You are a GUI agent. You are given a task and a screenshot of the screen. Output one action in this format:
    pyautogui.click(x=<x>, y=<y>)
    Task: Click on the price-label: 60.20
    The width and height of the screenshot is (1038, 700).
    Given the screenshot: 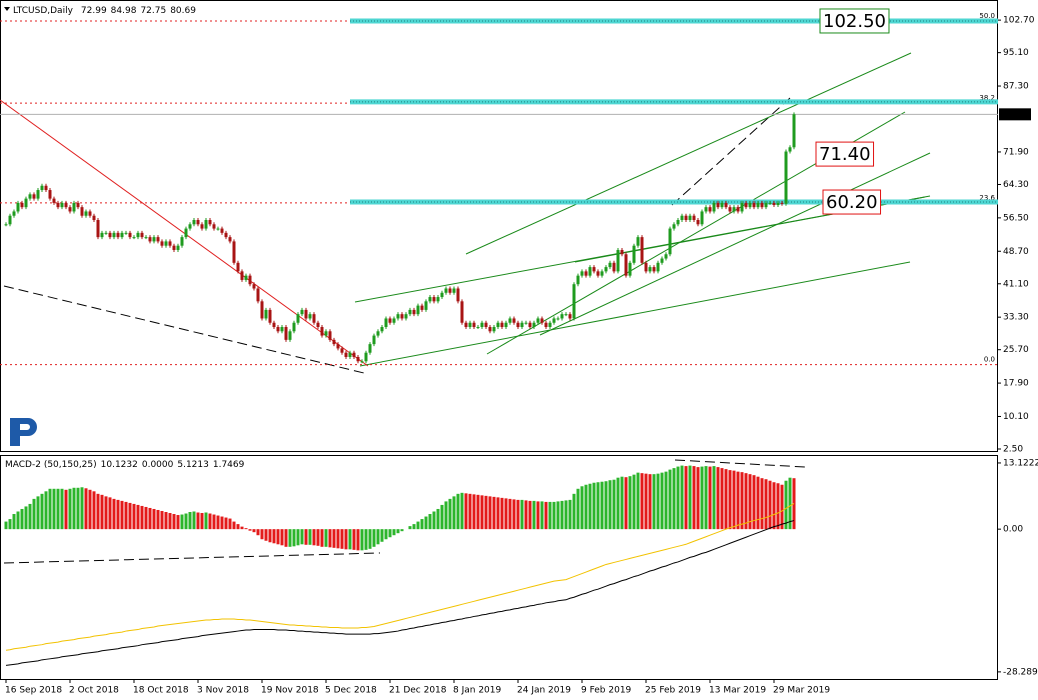 What is the action you would take?
    pyautogui.click(x=852, y=202)
    